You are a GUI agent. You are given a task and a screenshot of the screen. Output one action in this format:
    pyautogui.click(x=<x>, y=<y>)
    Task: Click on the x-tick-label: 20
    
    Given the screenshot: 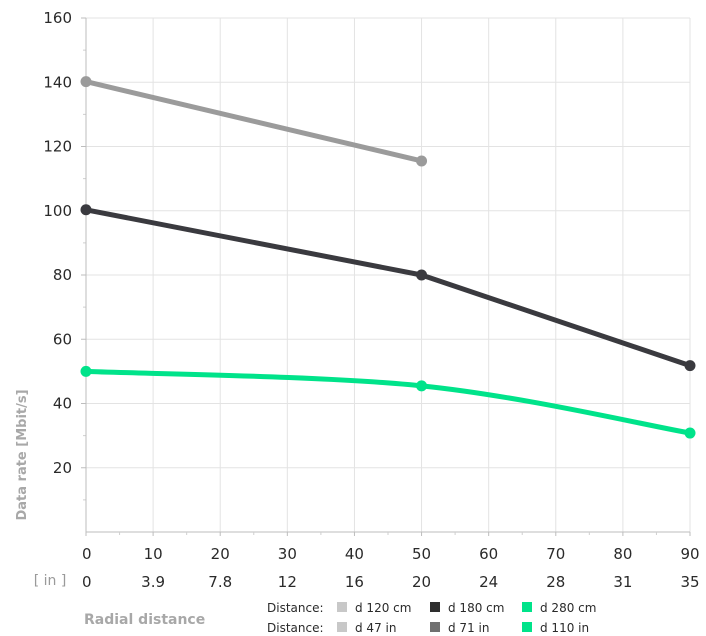 What is the action you would take?
    pyautogui.click(x=220, y=554)
    